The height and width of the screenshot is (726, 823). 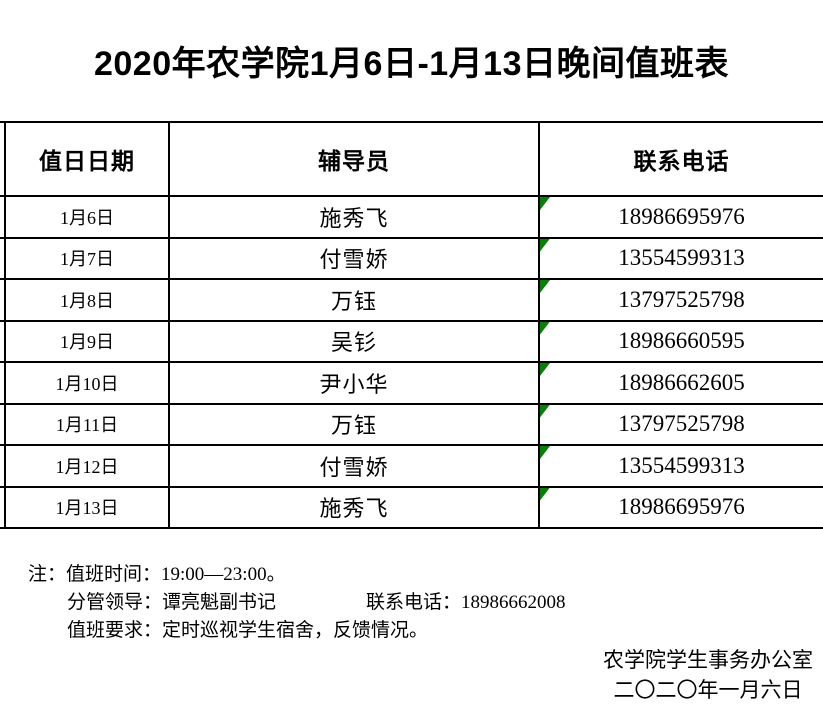 I want to click on note-label: 注：, so click(x=47, y=574).